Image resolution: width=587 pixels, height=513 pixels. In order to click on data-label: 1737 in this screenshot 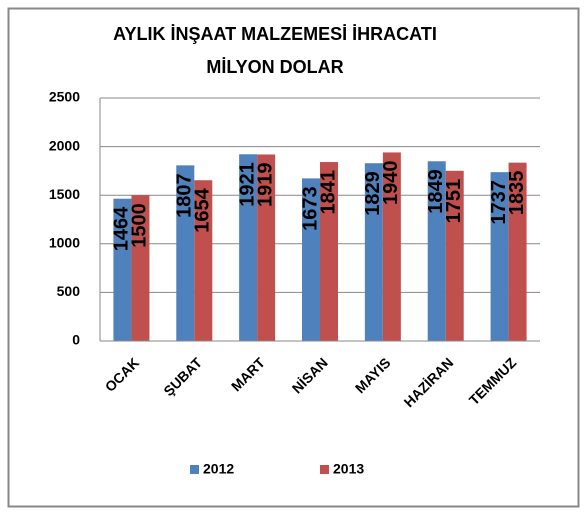, I will do `click(499, 202)`.